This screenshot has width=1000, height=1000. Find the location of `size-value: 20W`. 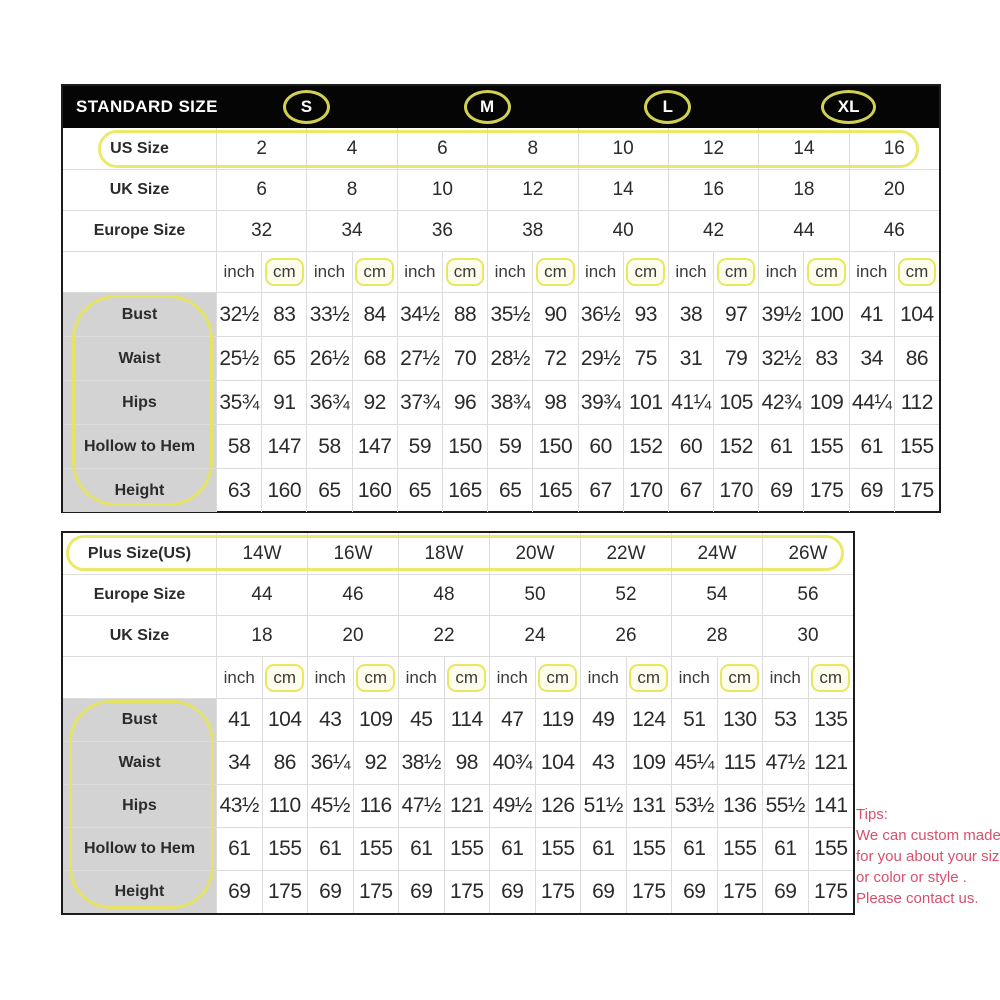

size-value: 20W is located at coordinates (534, 553).